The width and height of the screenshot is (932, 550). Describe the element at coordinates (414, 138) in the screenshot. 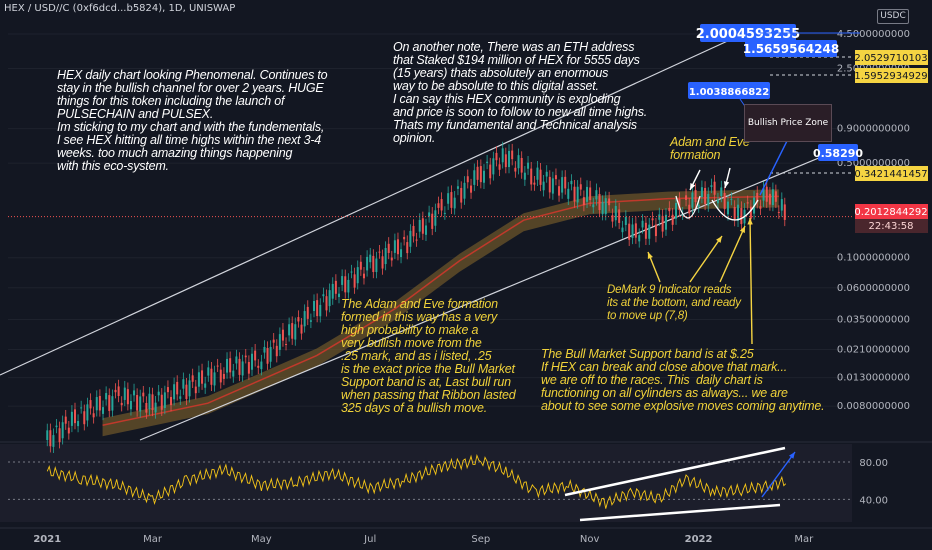

I see `annotation-line: opinion.` at that location.